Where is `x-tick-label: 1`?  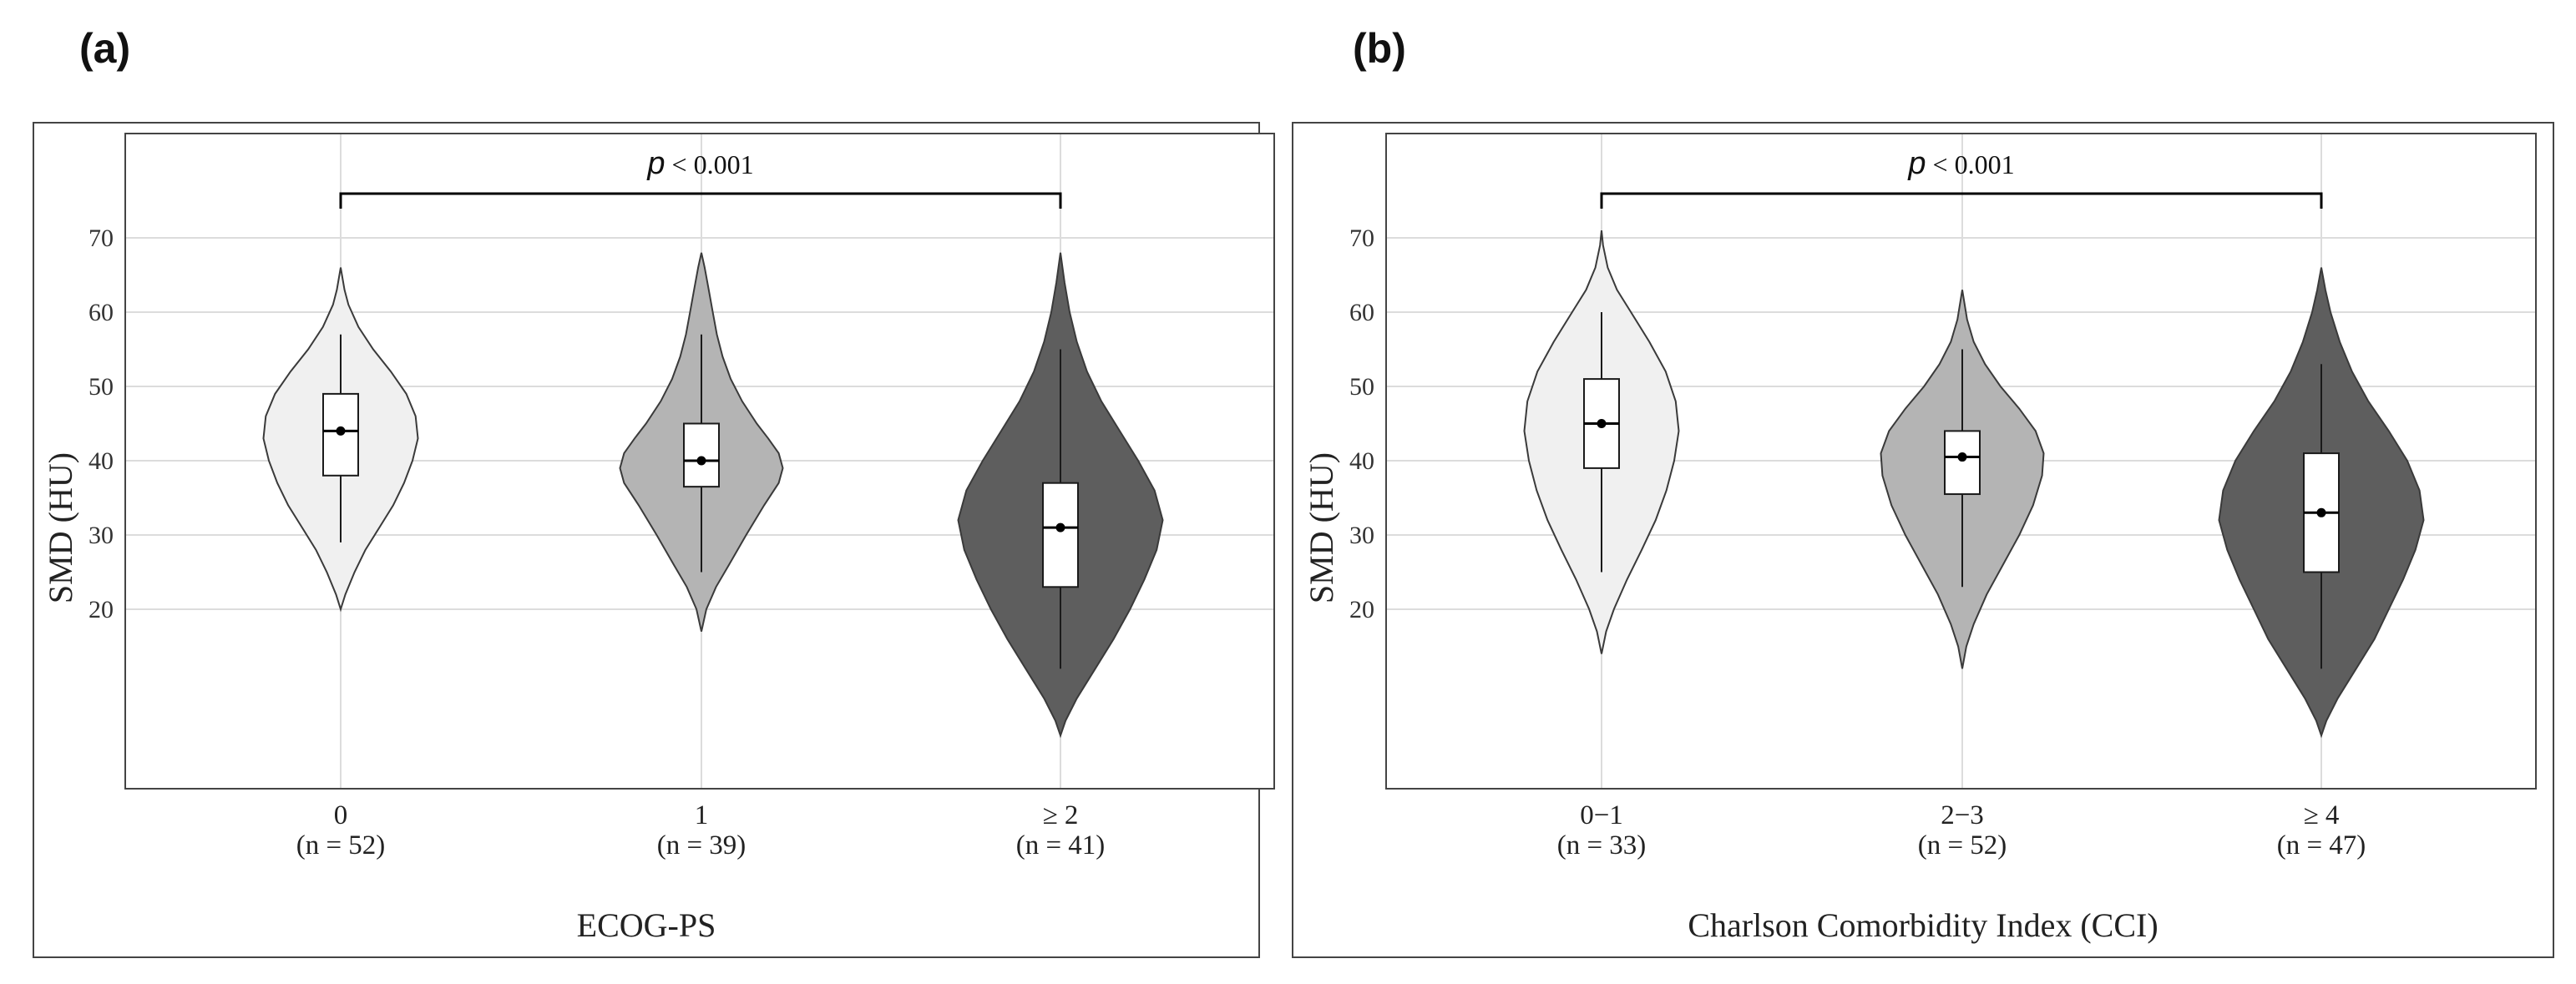
x-tick-label: 1 is located at coordinates (702, 815).